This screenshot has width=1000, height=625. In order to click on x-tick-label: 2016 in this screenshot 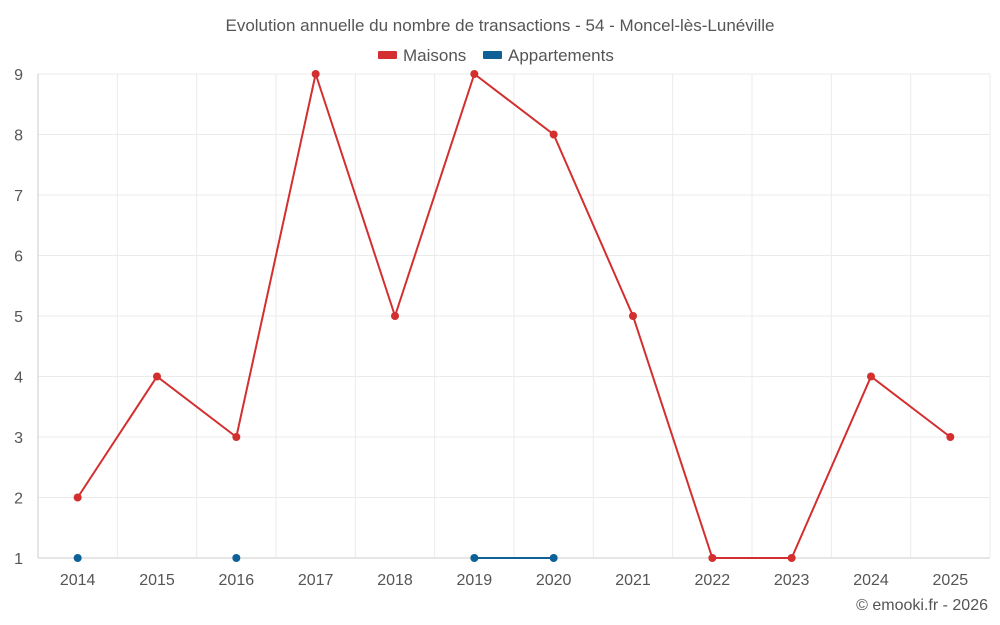, I will do `click(237, 580)`.